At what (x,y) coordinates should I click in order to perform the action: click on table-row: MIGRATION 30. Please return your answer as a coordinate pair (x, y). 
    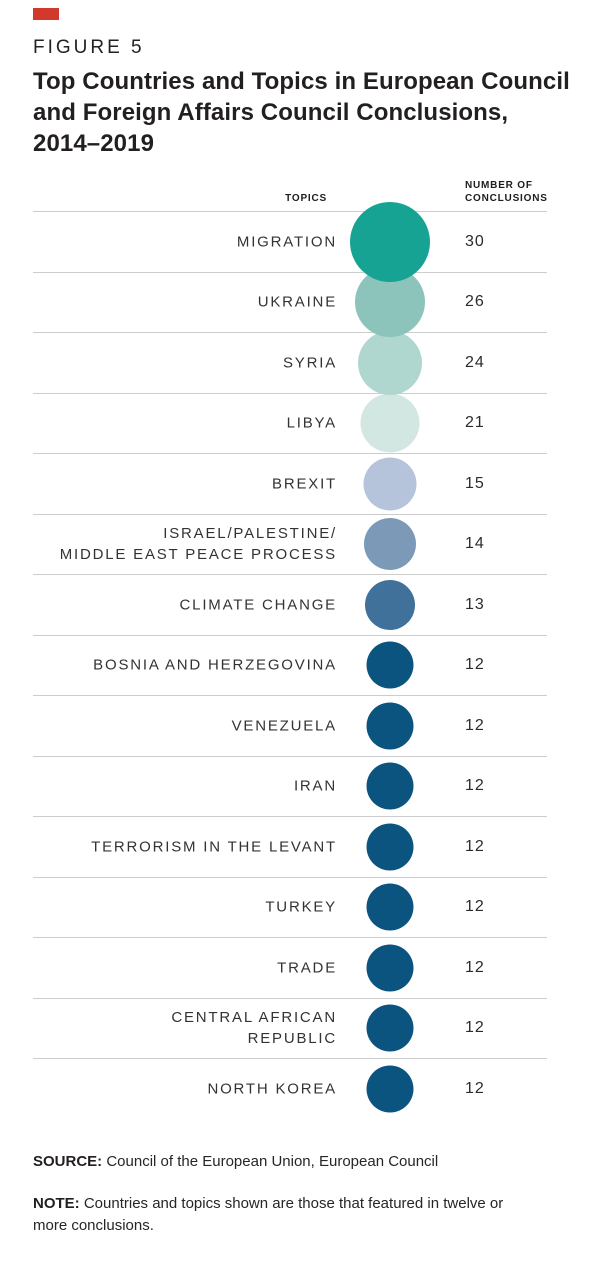
    Looking at the image, I should click on (290, 241).